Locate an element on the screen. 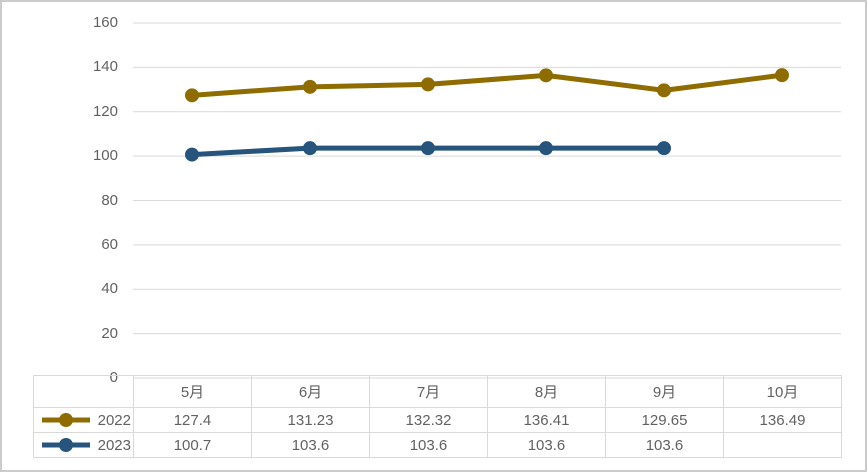 The width and height of the screenshot is (867, 472). column-header-month: 7月 is located at coordinates (428, 391).